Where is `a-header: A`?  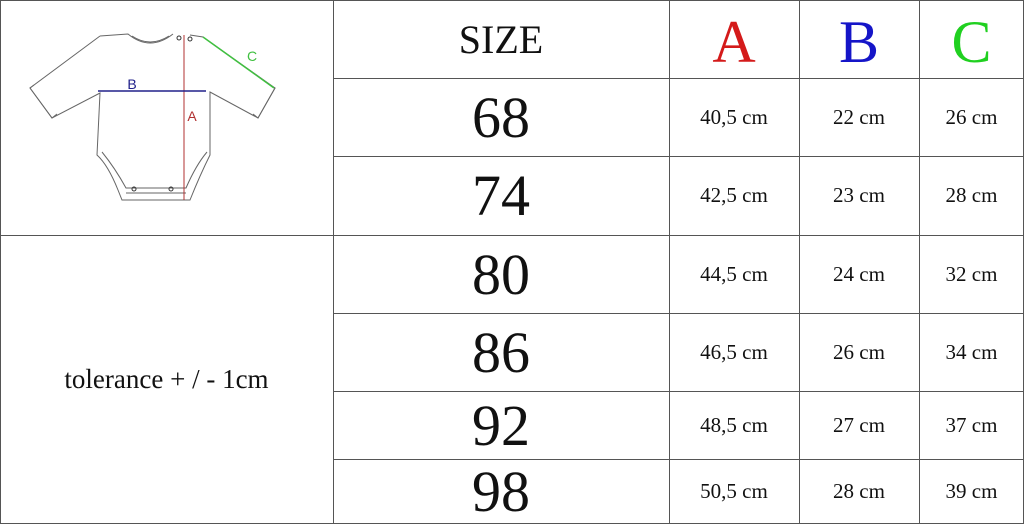 a-header: A is located at coordinates (734, 41).